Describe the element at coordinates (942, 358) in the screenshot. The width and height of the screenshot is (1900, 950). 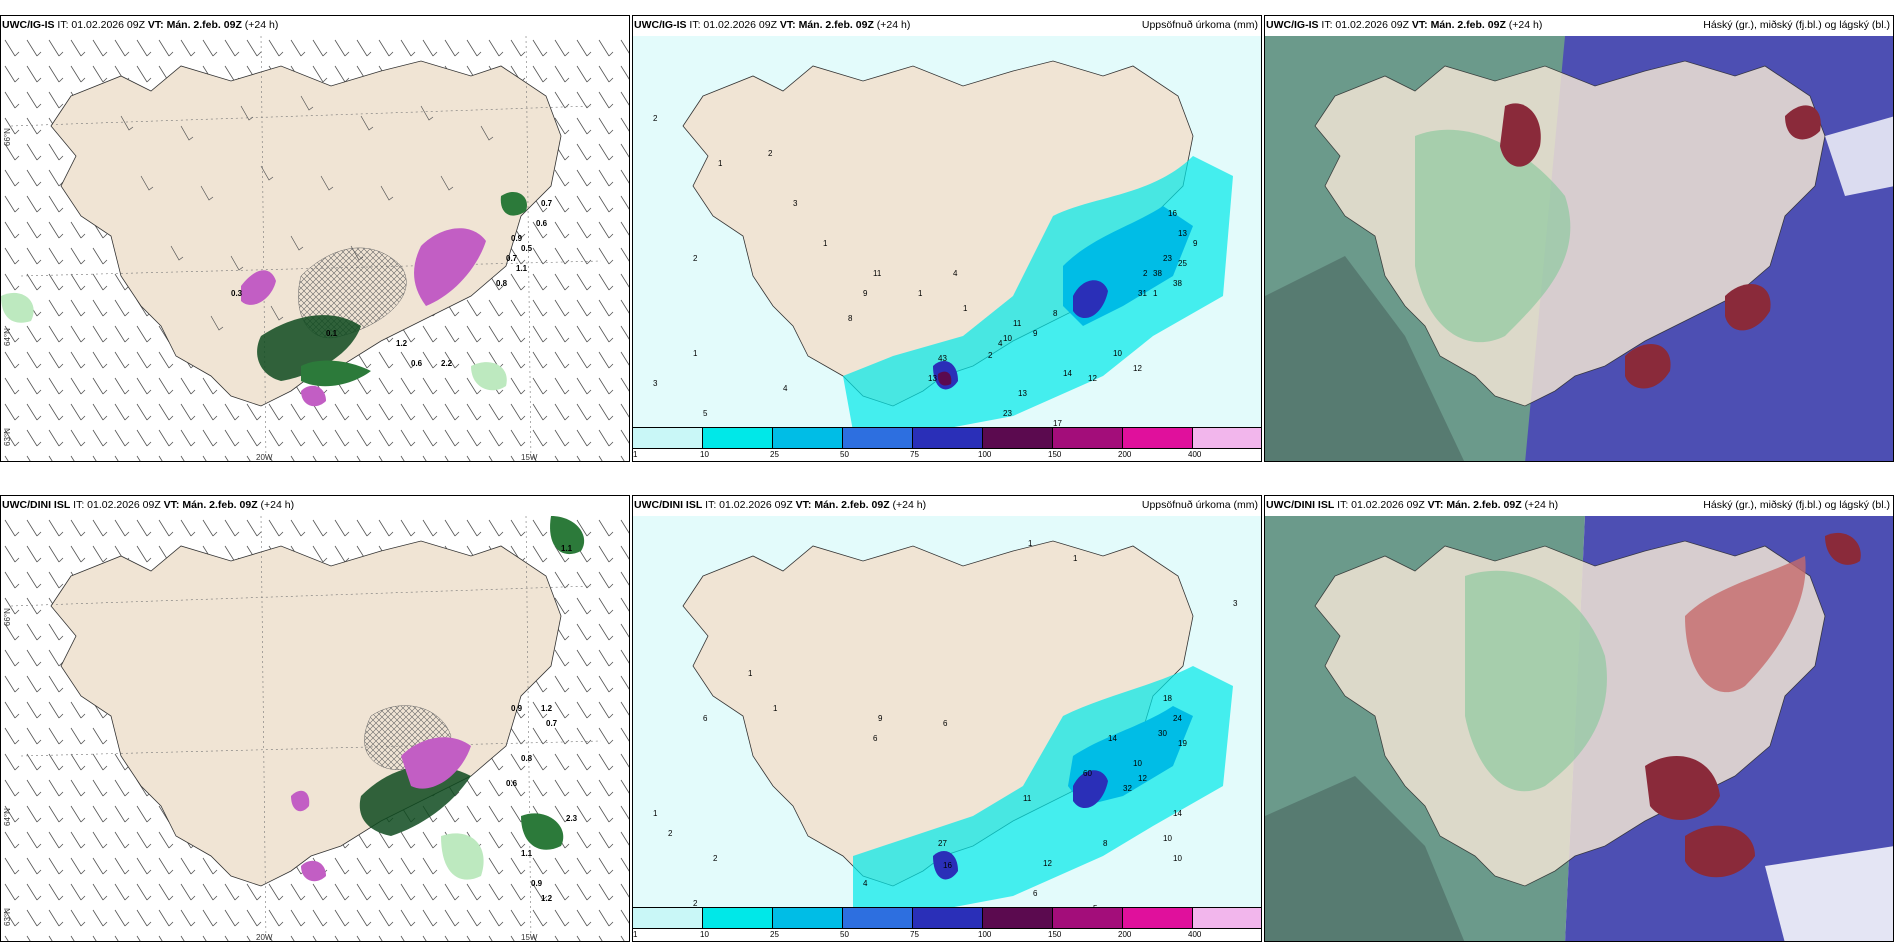
I see `svg-text: 43` at that location.